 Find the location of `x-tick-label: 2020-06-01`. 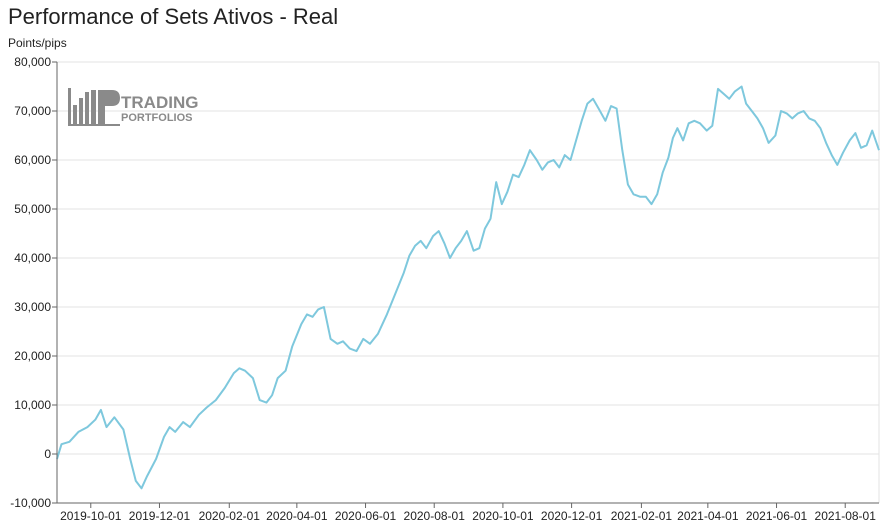

x-tick-label: 2020-06-01 is located at coordinates (366, 516).